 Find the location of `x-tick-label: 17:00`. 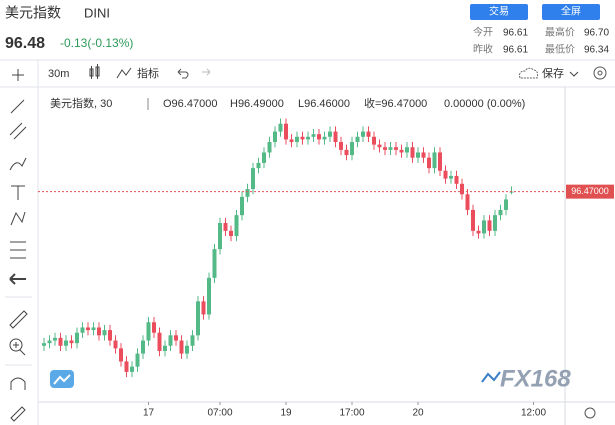

x-tick-label: 17:00 is located at coordinates (351, 413).